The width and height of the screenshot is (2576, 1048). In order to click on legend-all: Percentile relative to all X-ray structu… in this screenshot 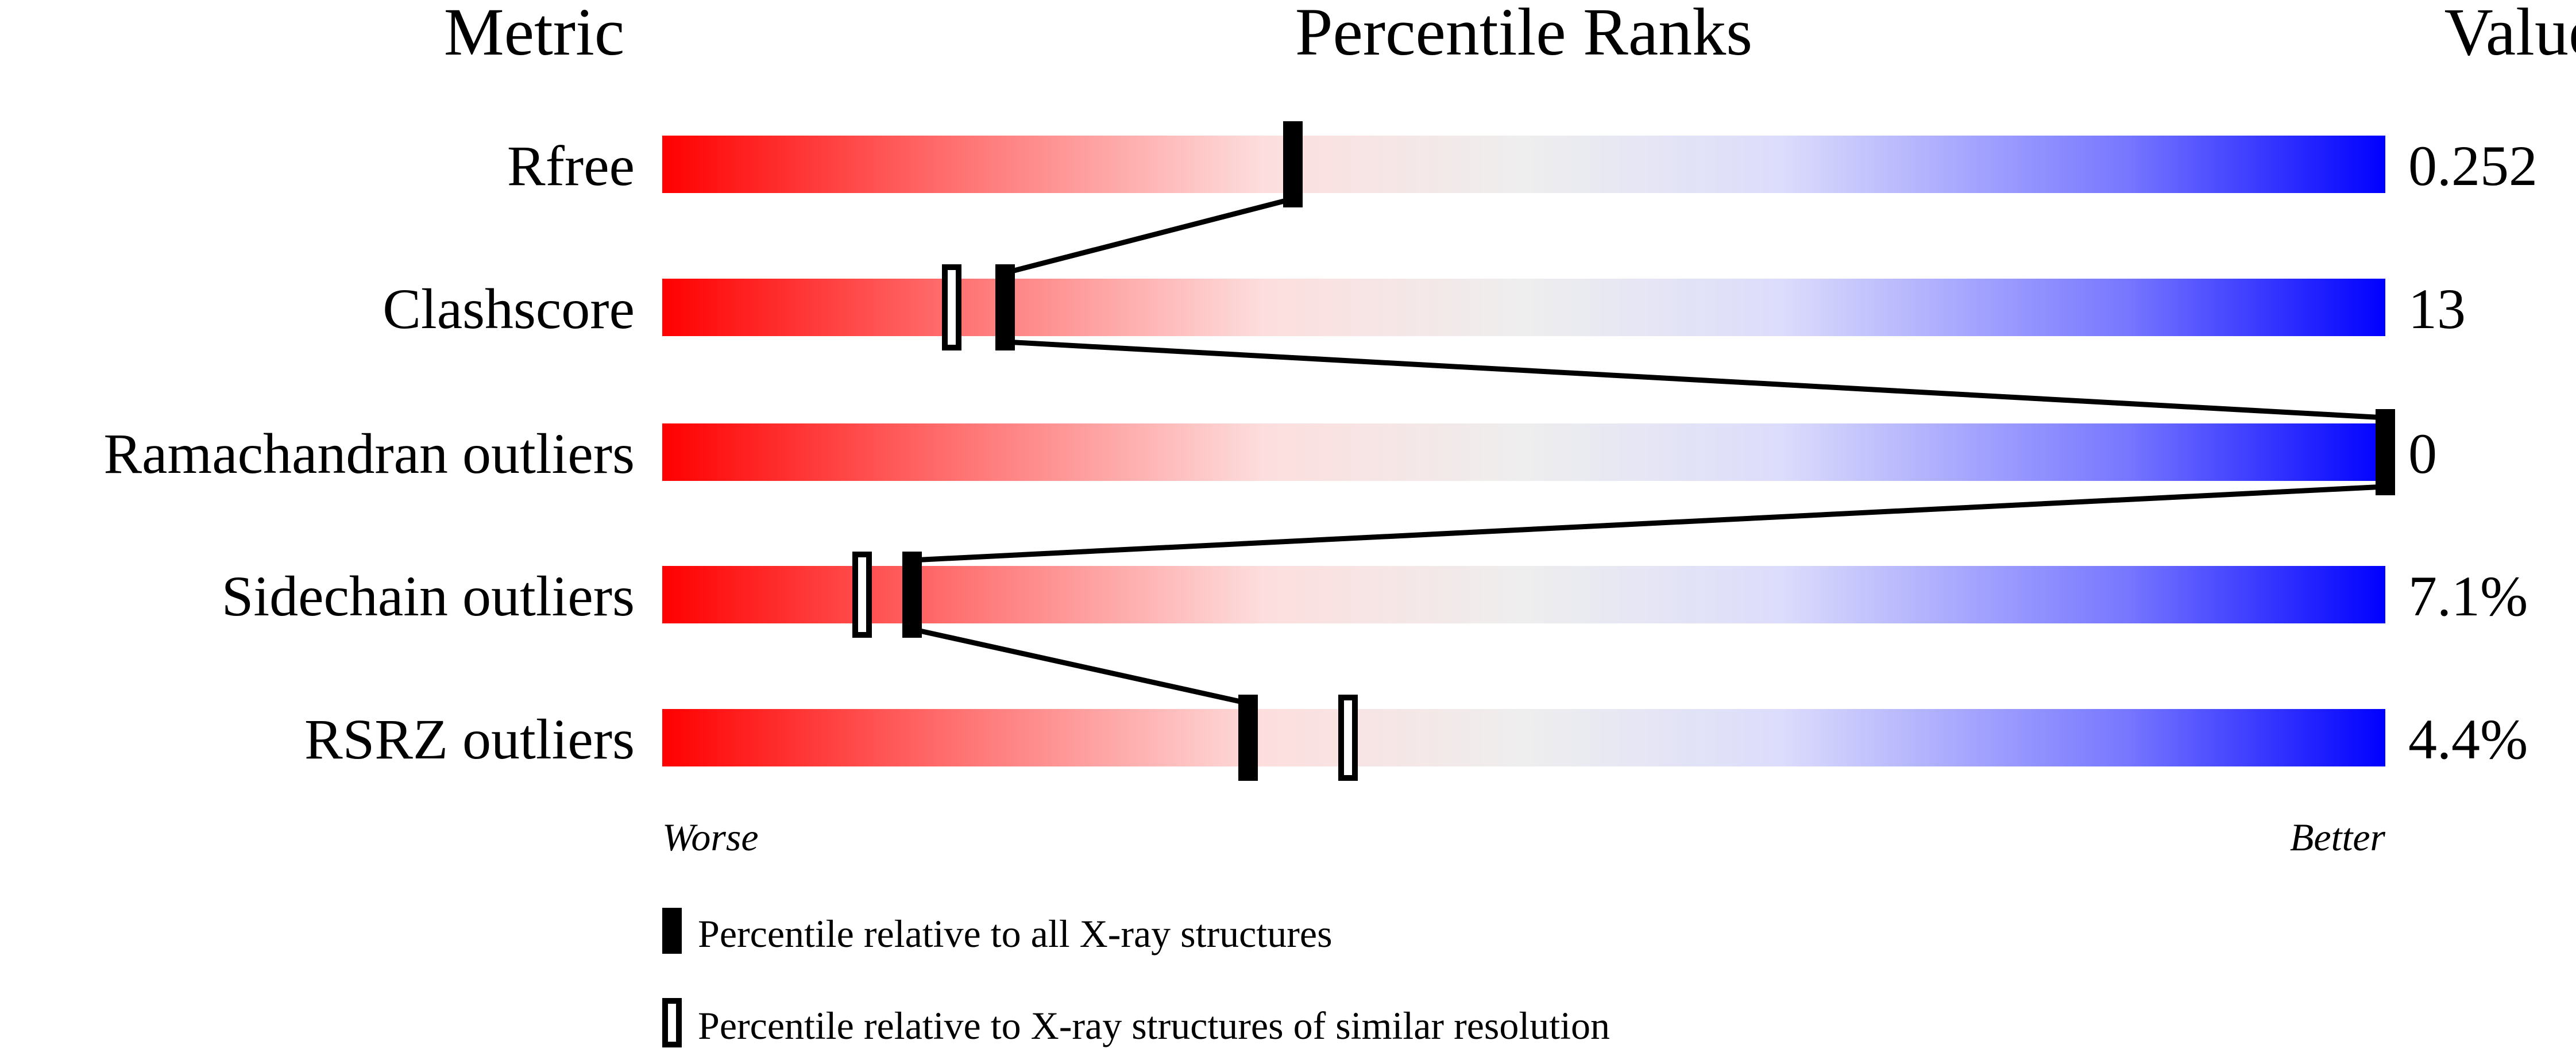, I will do `click(1015, 933)`.